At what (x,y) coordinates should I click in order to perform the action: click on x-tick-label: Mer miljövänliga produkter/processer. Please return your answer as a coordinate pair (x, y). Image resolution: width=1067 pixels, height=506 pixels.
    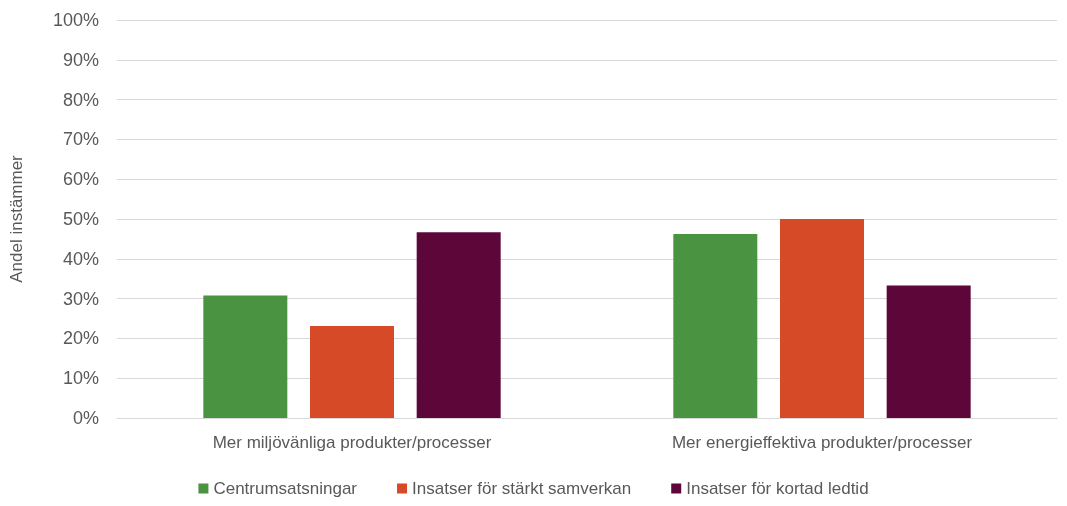
    Looking at the image, I should click on (352, 442).